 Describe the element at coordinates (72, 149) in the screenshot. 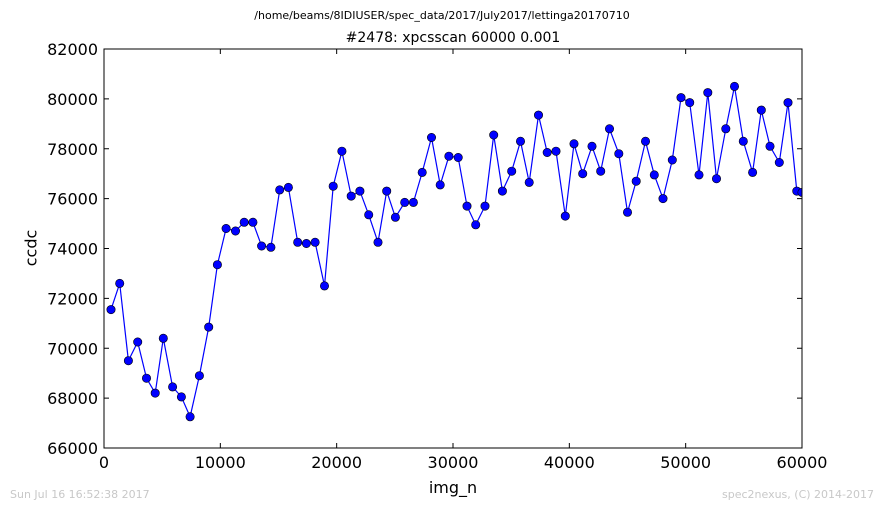

I see `y-tick-label: 78000` at that location.